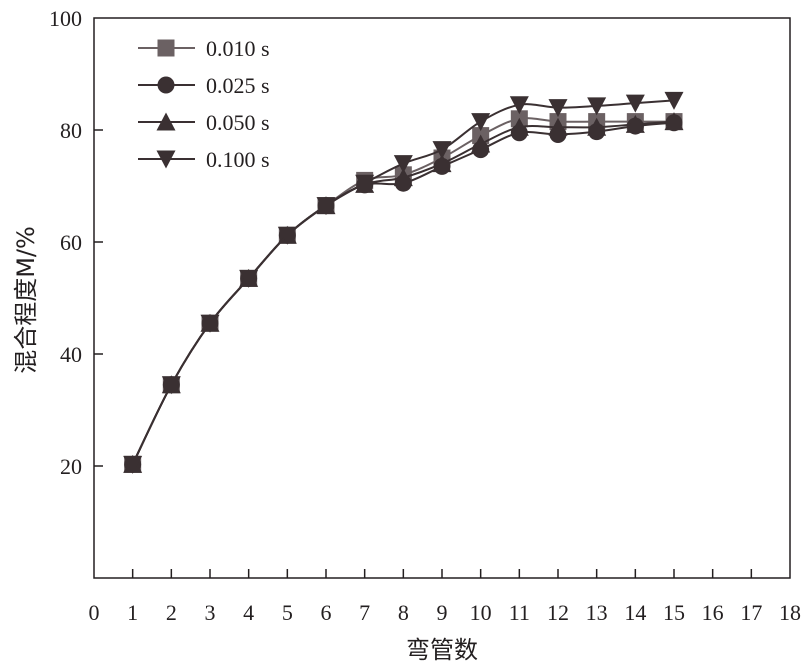 The height and width of the screenshot is (668, 810). I want to click on x-tick-label: 16, so click(713, 612).